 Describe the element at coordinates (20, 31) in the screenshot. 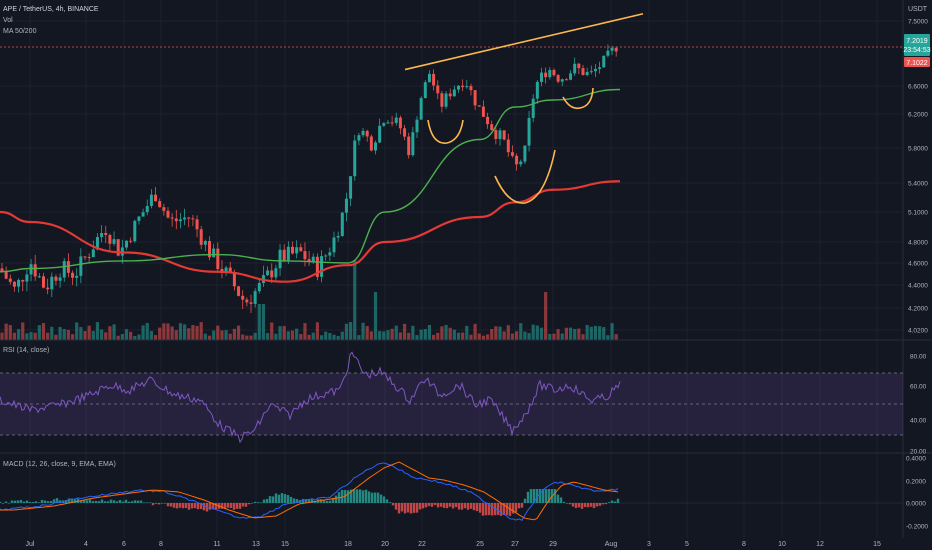

I see `ma-label: MA 50/200` at that location.